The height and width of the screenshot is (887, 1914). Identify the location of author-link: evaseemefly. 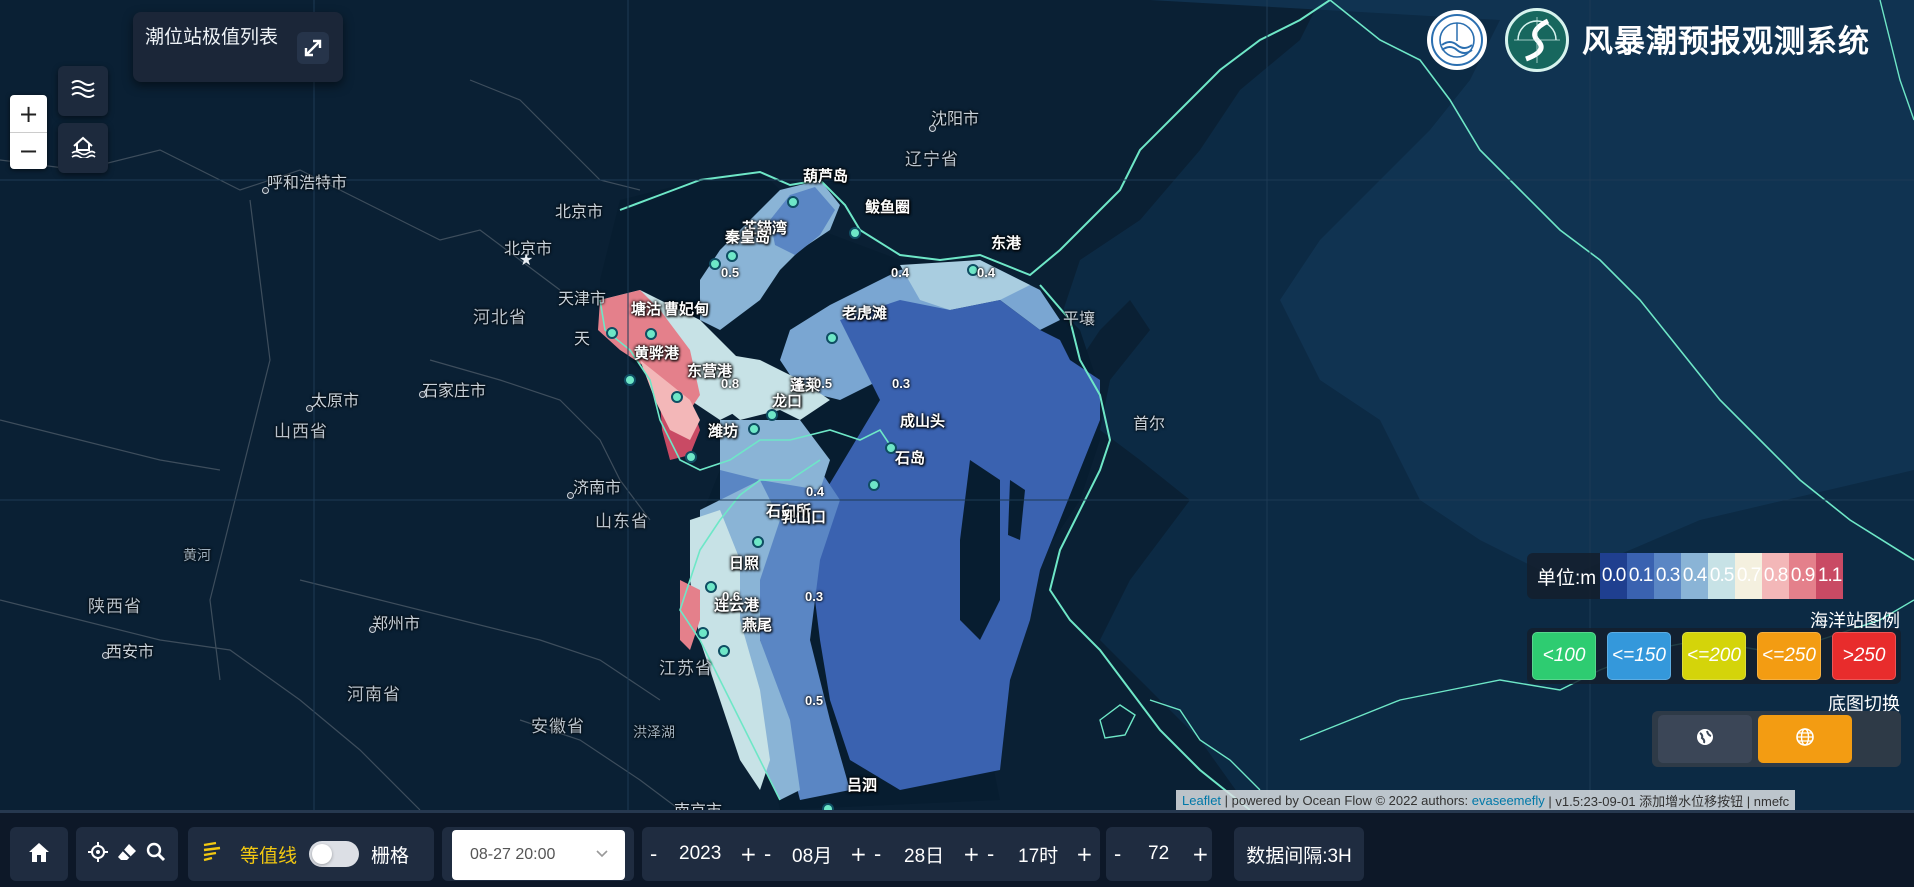
(1508, 800).